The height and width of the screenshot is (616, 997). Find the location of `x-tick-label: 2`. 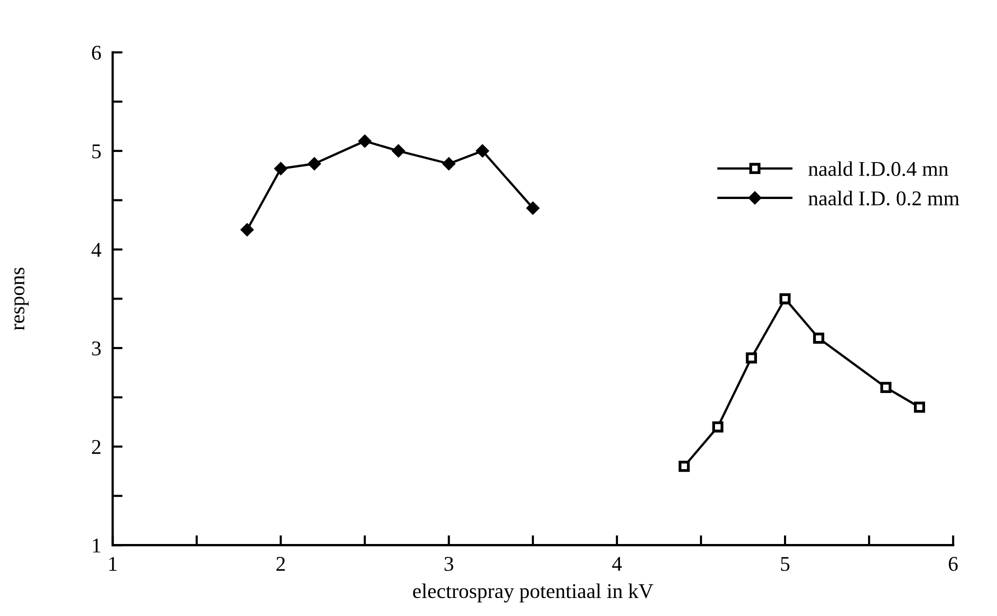

x-tick-label: 2 is located at coordinates (280, 563).